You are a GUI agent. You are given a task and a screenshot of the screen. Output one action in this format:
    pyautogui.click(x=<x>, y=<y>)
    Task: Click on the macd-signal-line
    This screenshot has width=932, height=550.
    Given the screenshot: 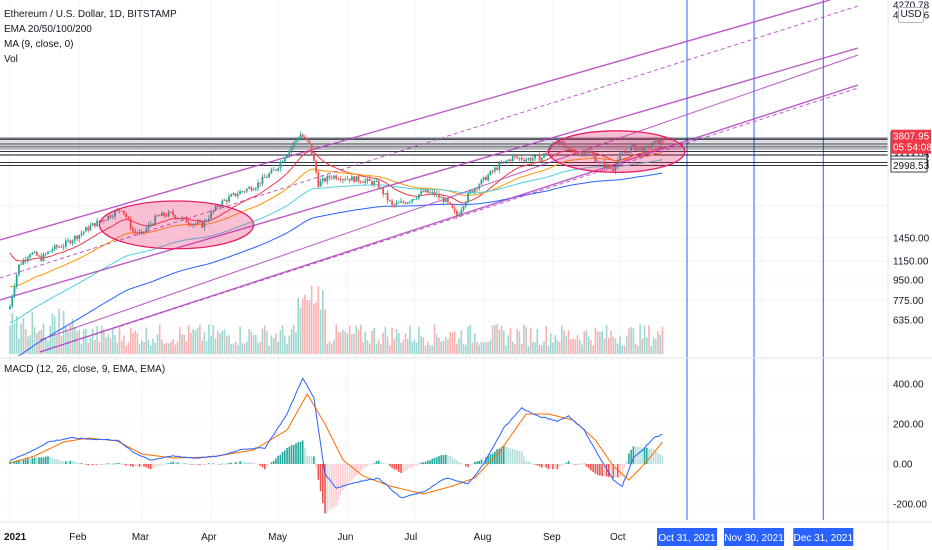 What is the action you would take?
    pyautogui.click(x=336, y=443)
    